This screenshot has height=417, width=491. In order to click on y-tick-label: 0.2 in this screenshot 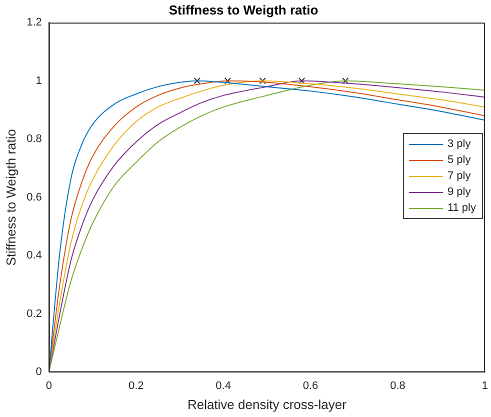, I will do `click(34, 314)`.